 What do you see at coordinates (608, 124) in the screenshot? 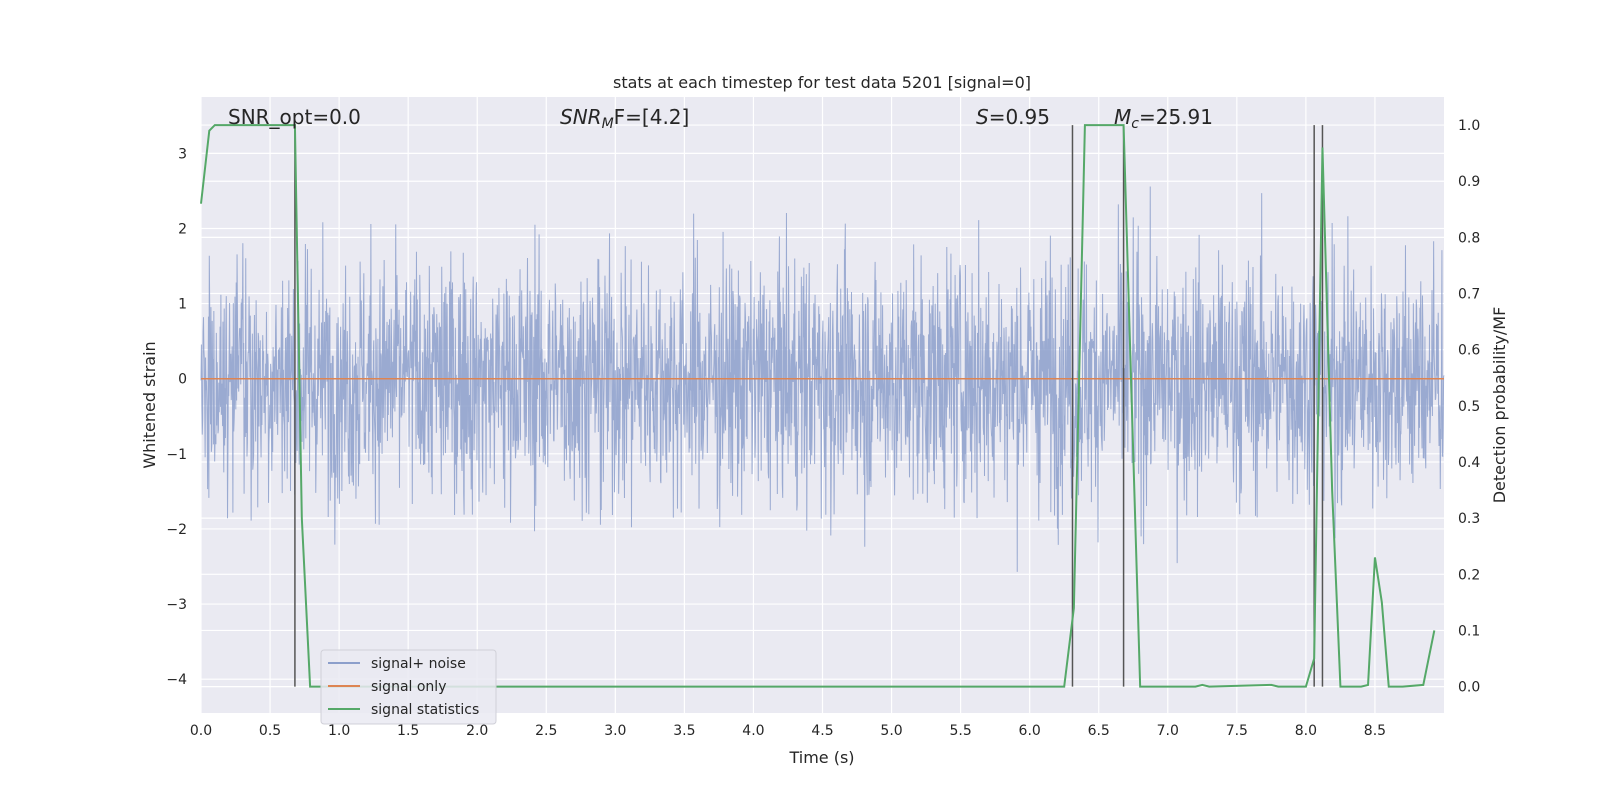
I see `snr-mf-sub: M` at bounding box center [608, 124].